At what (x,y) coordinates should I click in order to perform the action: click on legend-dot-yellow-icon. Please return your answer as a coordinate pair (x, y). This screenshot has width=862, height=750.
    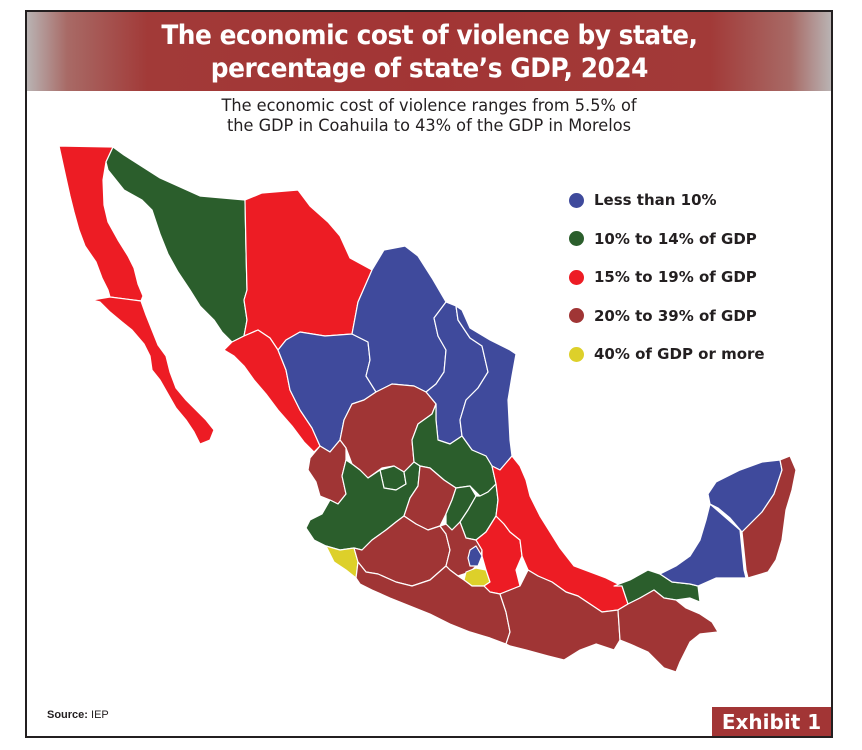
    Looking at the image, I should click on (576, 354).